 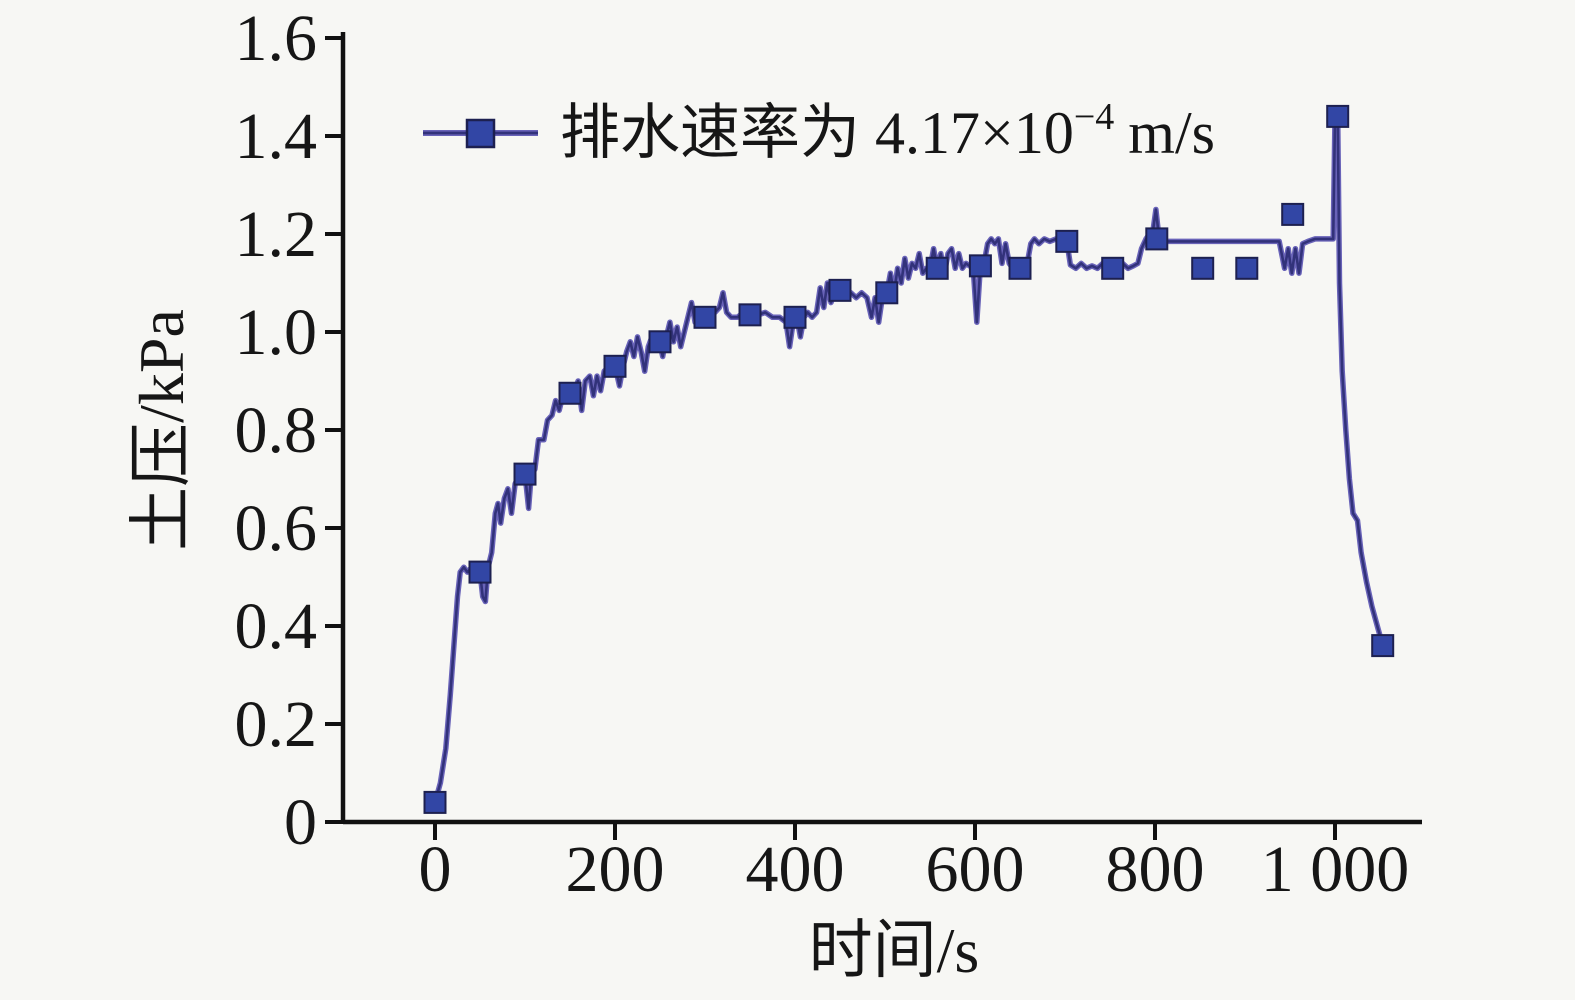 I want to click on legend-label-prefix: 排水速率为 4.17×10, so click(x=817, y=133).